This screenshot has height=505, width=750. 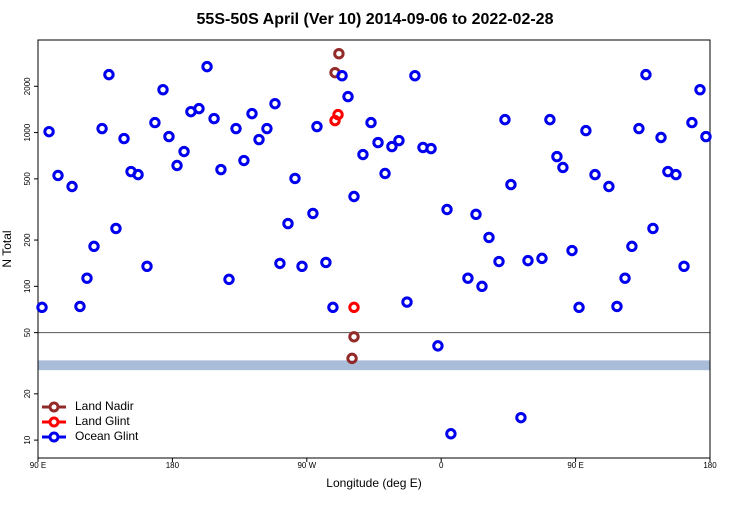 What do you see at coordinates (27, 332) in the screenshot?
I see `y-tick-label: 50` at bounding box center [27, 332].